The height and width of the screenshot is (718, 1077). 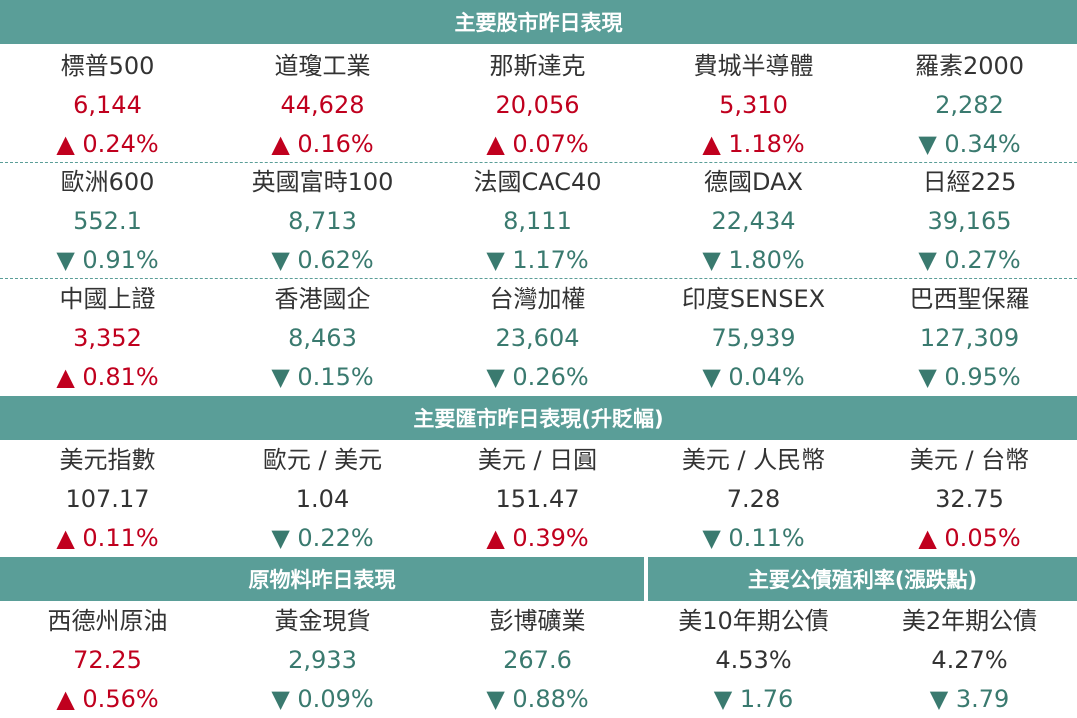 What do you see at coordinates (969, 377) in the screenshot?
I see `stock-change: ▼ 0.95%` at bounding box center [969, 377].